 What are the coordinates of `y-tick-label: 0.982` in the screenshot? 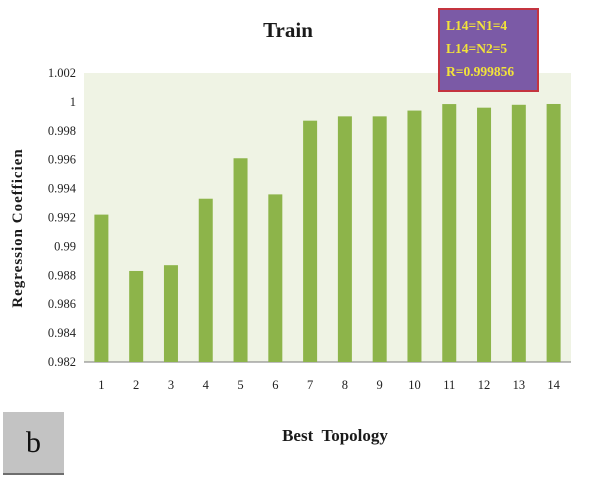 It's located at (62, 362).